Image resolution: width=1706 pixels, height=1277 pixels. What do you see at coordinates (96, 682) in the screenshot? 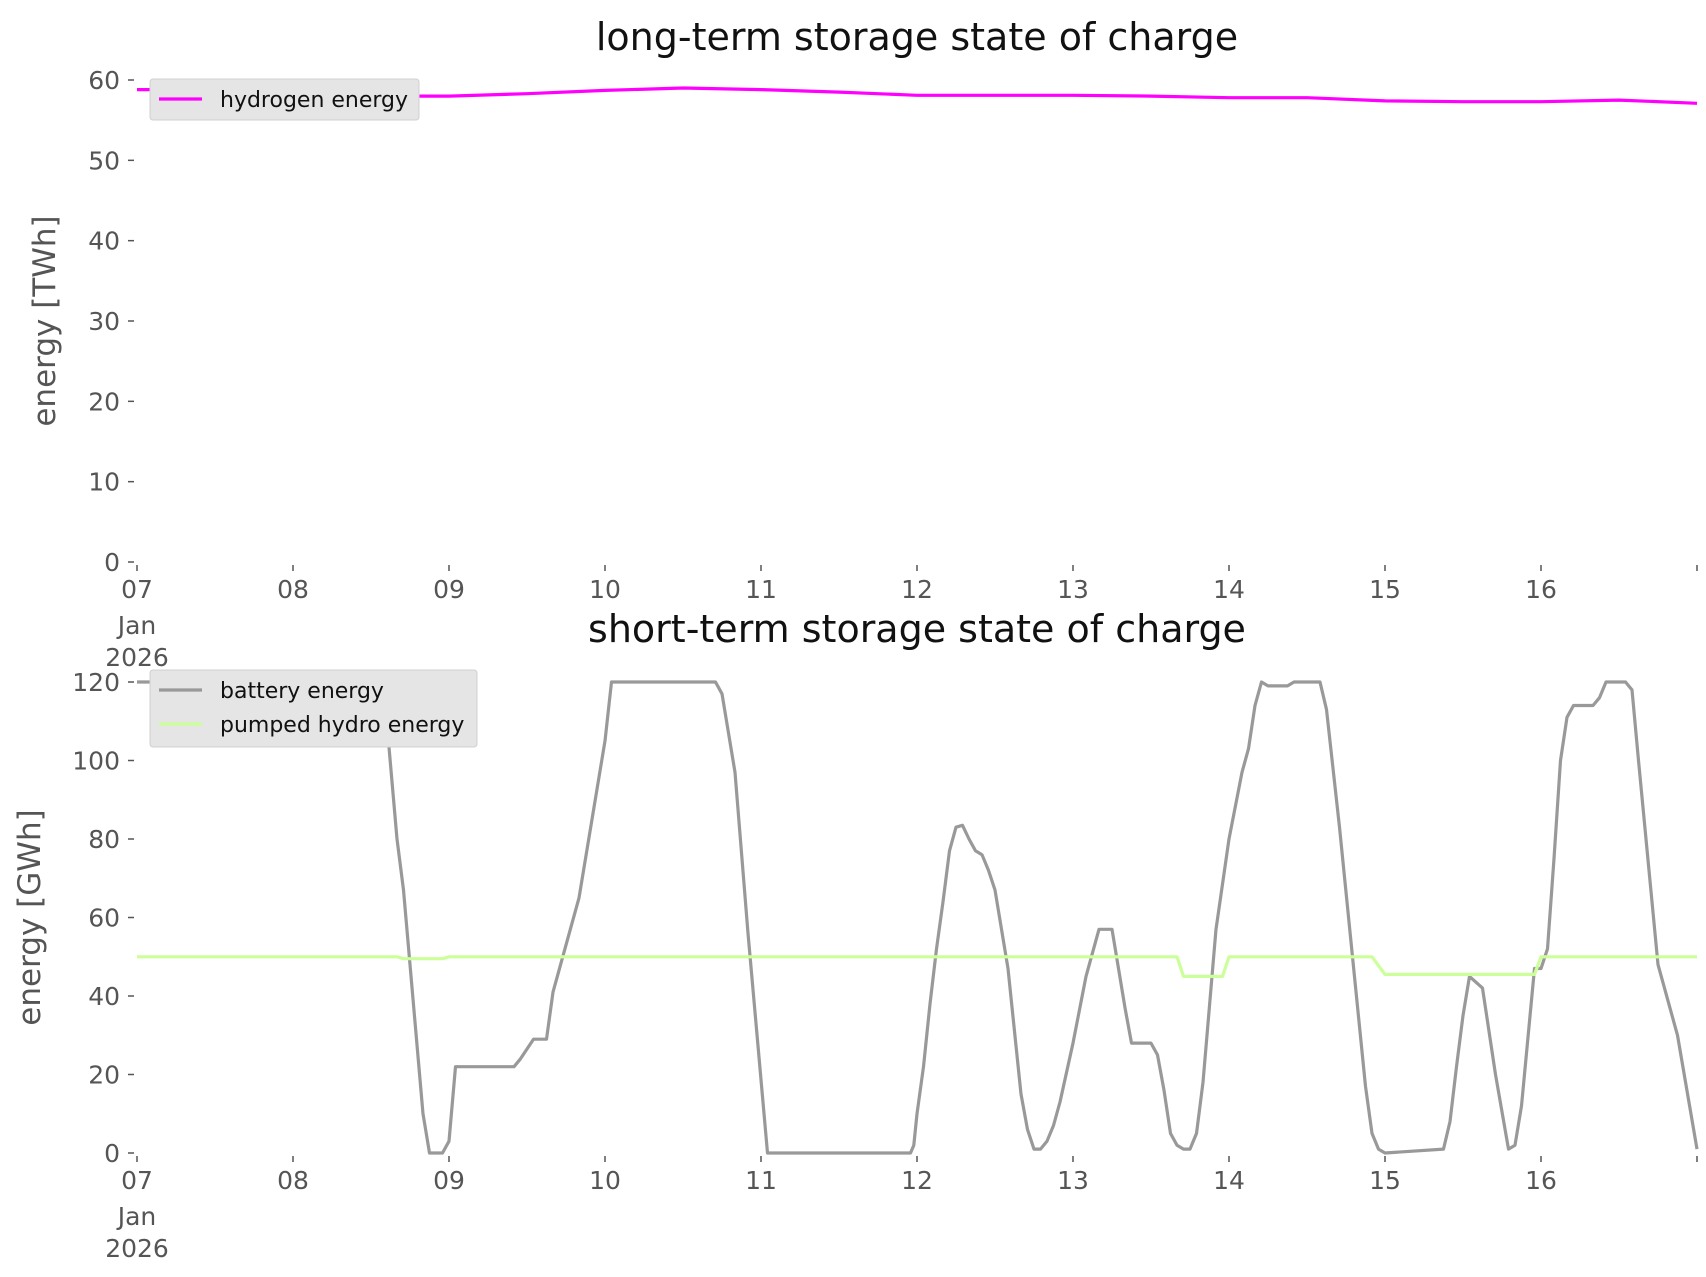
I see `y-tick-label: 120` at bounding box center [96, 682].